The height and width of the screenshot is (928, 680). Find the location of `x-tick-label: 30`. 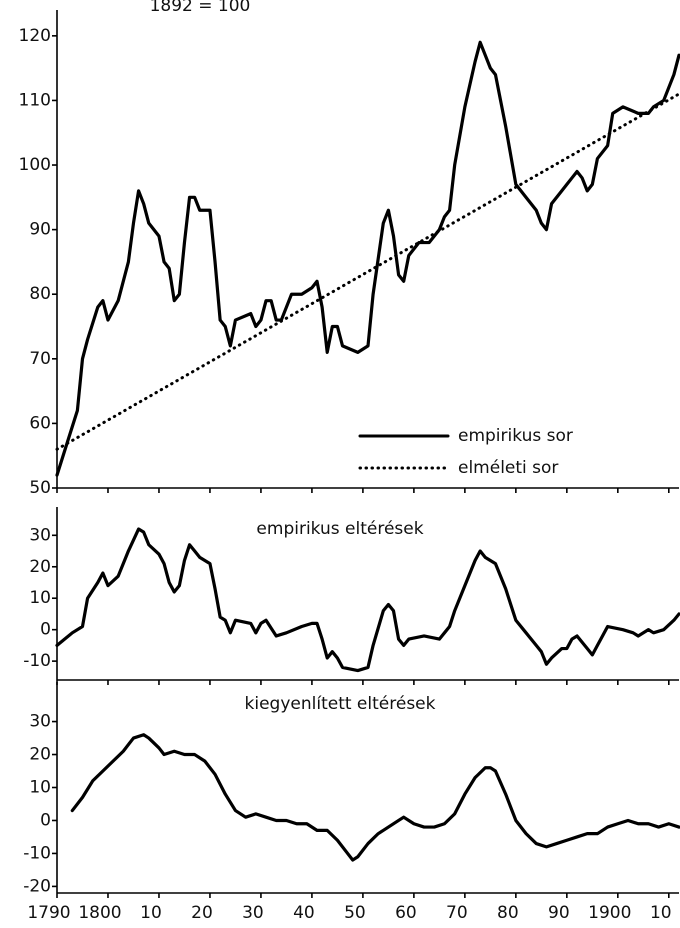

x-tick-label: 30 is located at coordinates (253, 913).